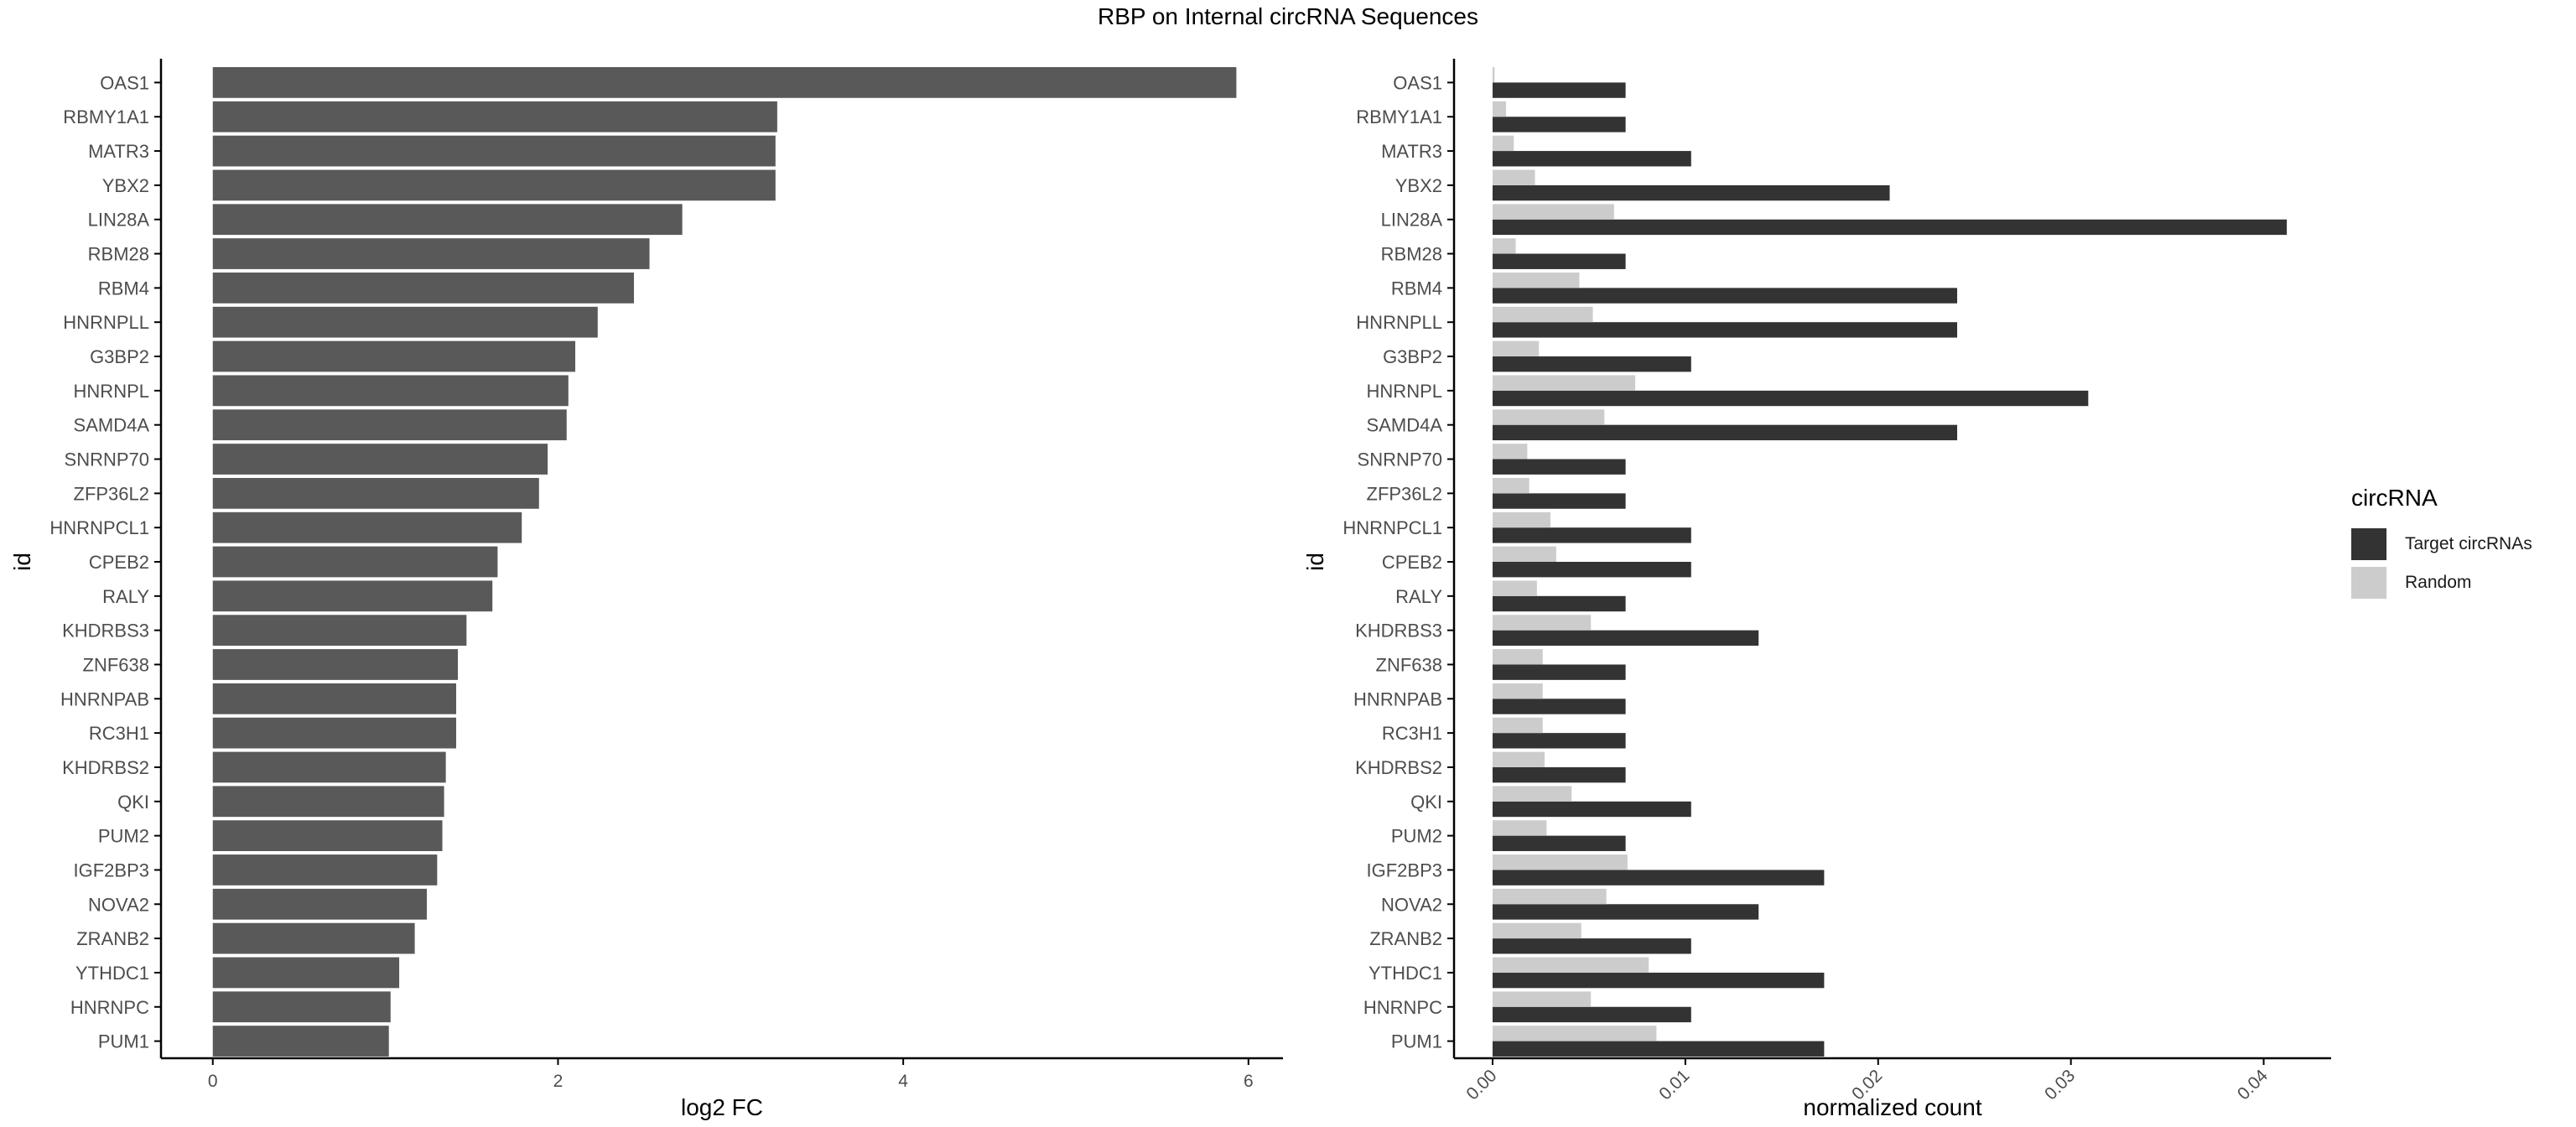  What do you see at coordinates (1674, 1085) in the screenshot?
I see `p1-xtick-label-1: 0.01` at bounding box center [1674, 1085].